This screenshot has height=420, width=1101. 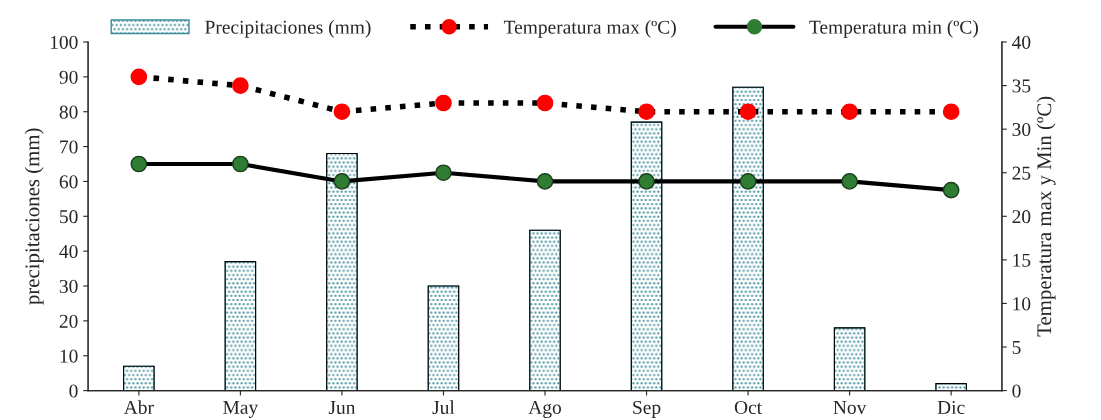 I want to click on y2-tick-label: 35, so click(x=1021, y=86).